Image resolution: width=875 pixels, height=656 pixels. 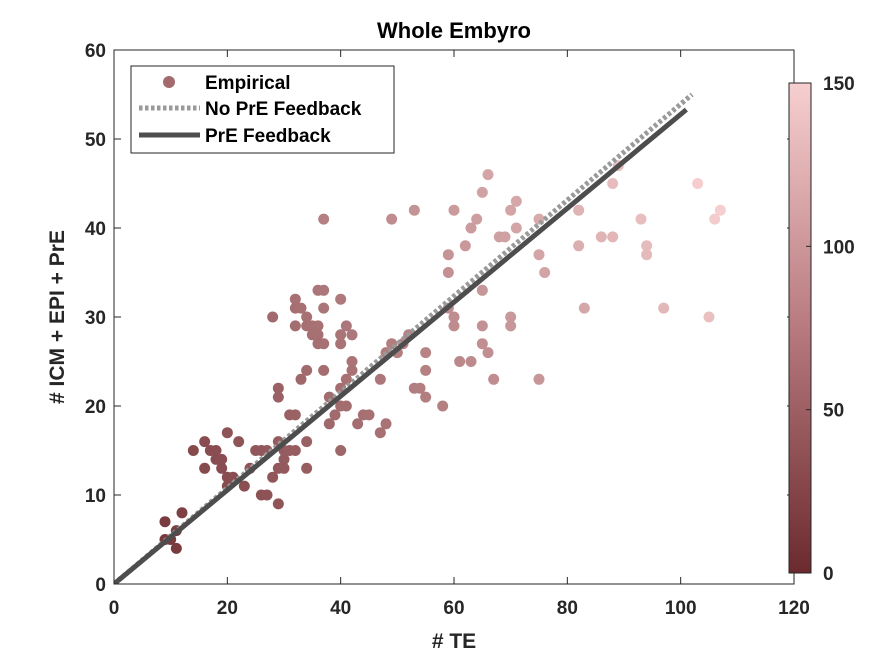 What do you see at coordinates (567, 608) in the screenshot?
I see `x-tick-label: 80` at bounding box center [567, 608].